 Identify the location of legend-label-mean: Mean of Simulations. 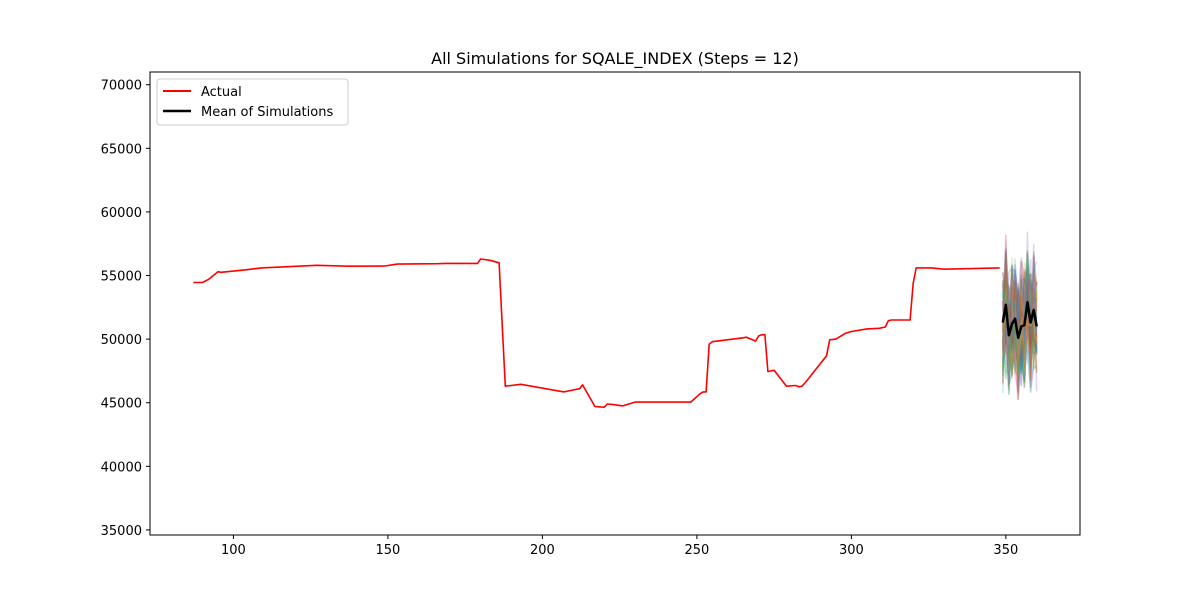
(267, 112).